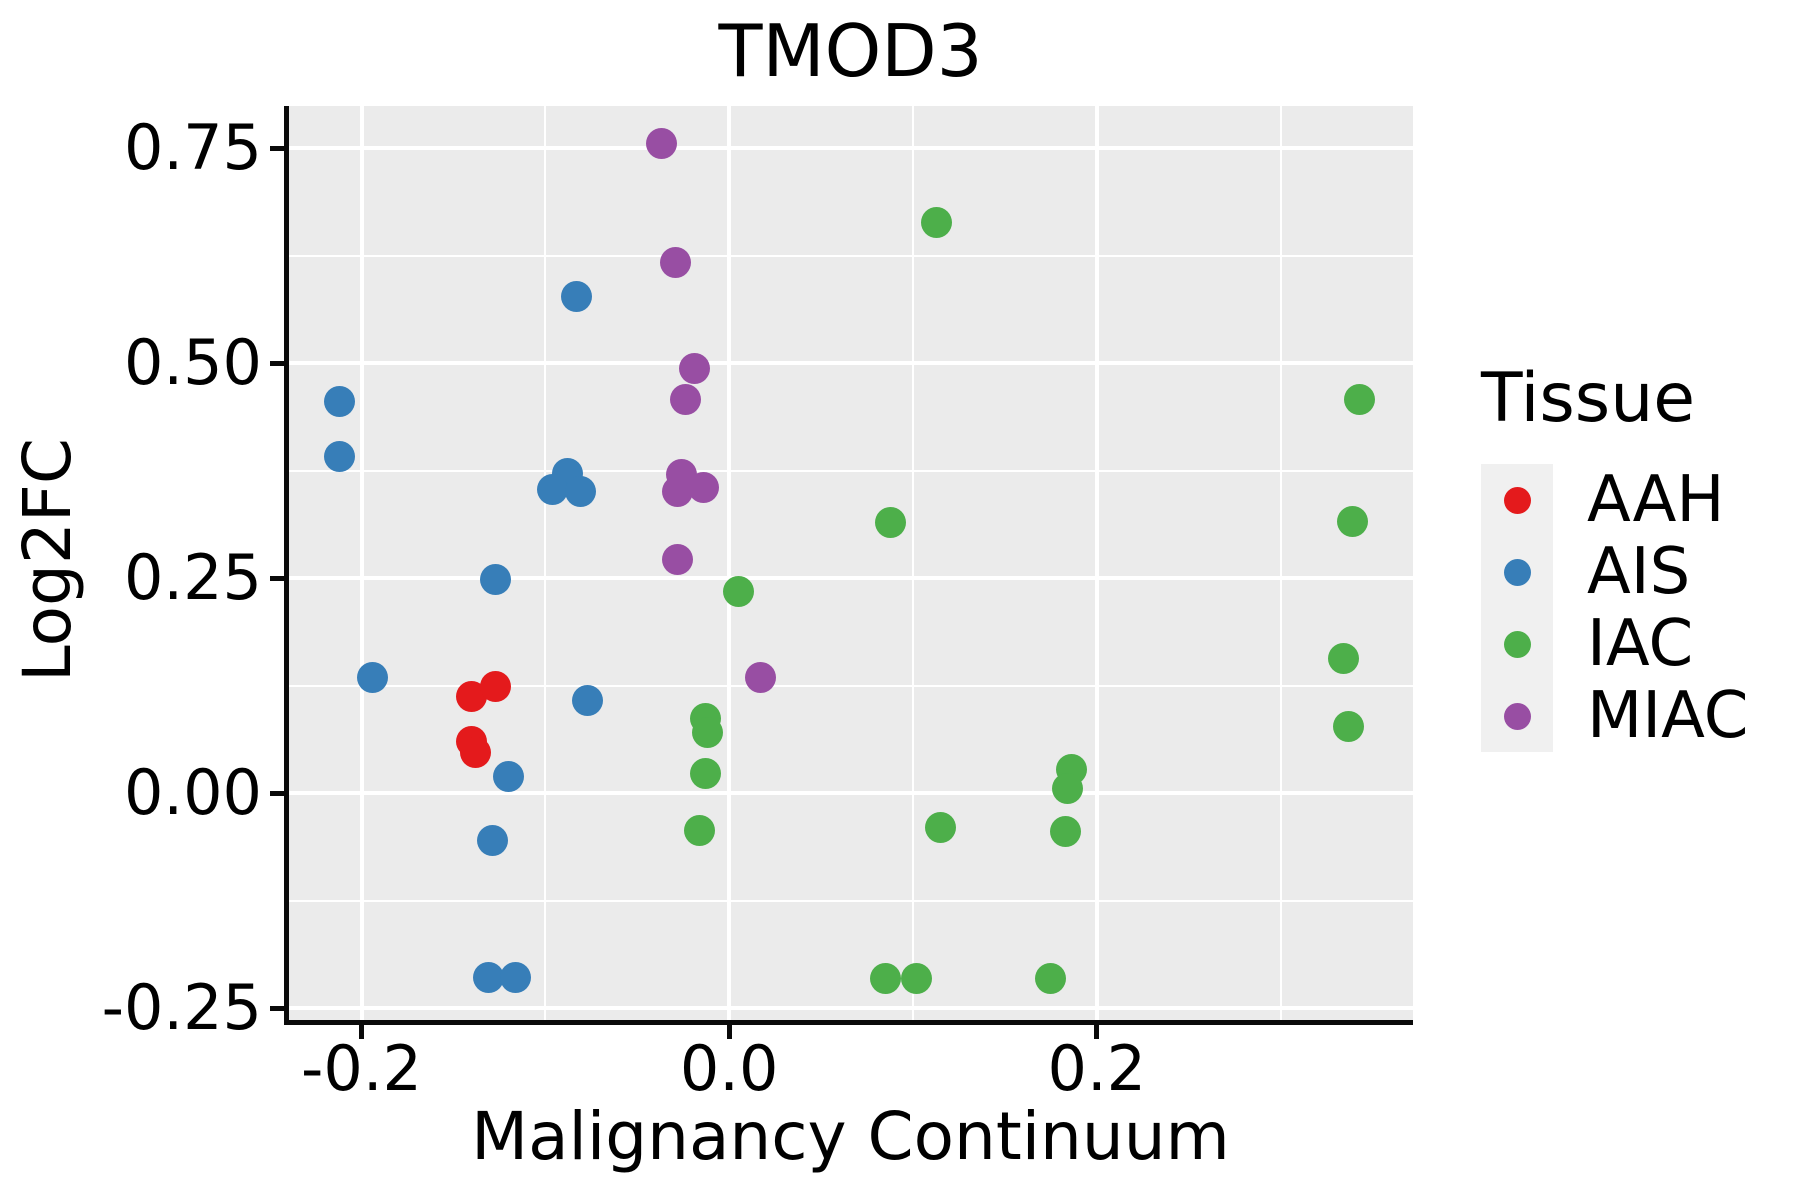  What do you see at coordinates (286, 565) in the screenshot?
I see `y-axis-spine` at bounding box center [286, 565].